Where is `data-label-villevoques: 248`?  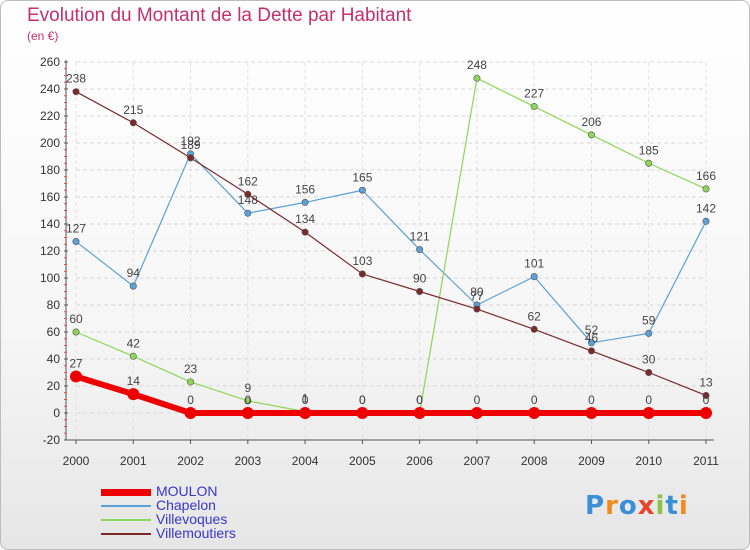
data-label-villevoques: 248 is located at coordinates (477, 65).